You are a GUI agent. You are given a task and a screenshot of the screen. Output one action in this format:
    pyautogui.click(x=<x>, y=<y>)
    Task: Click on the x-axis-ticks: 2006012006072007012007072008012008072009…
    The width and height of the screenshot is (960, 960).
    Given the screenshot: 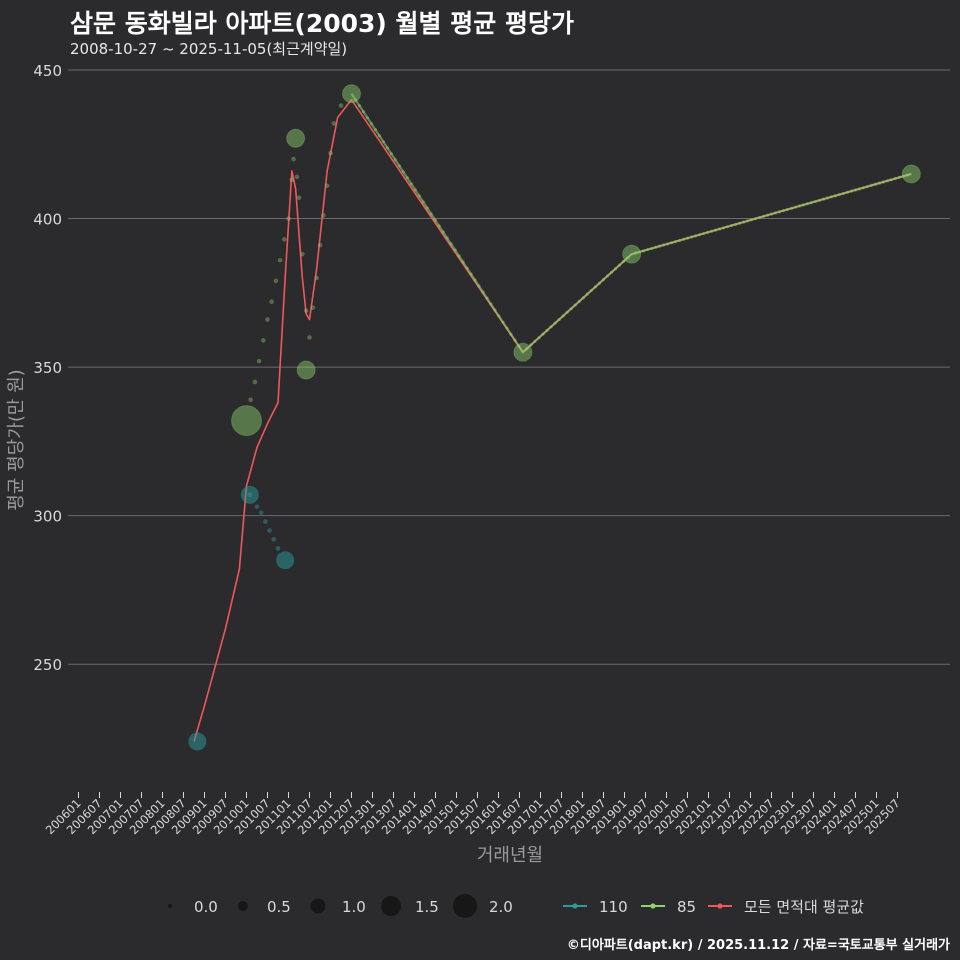 What is the action you would take?
    pyautogui.click(x=473, y=814)
    